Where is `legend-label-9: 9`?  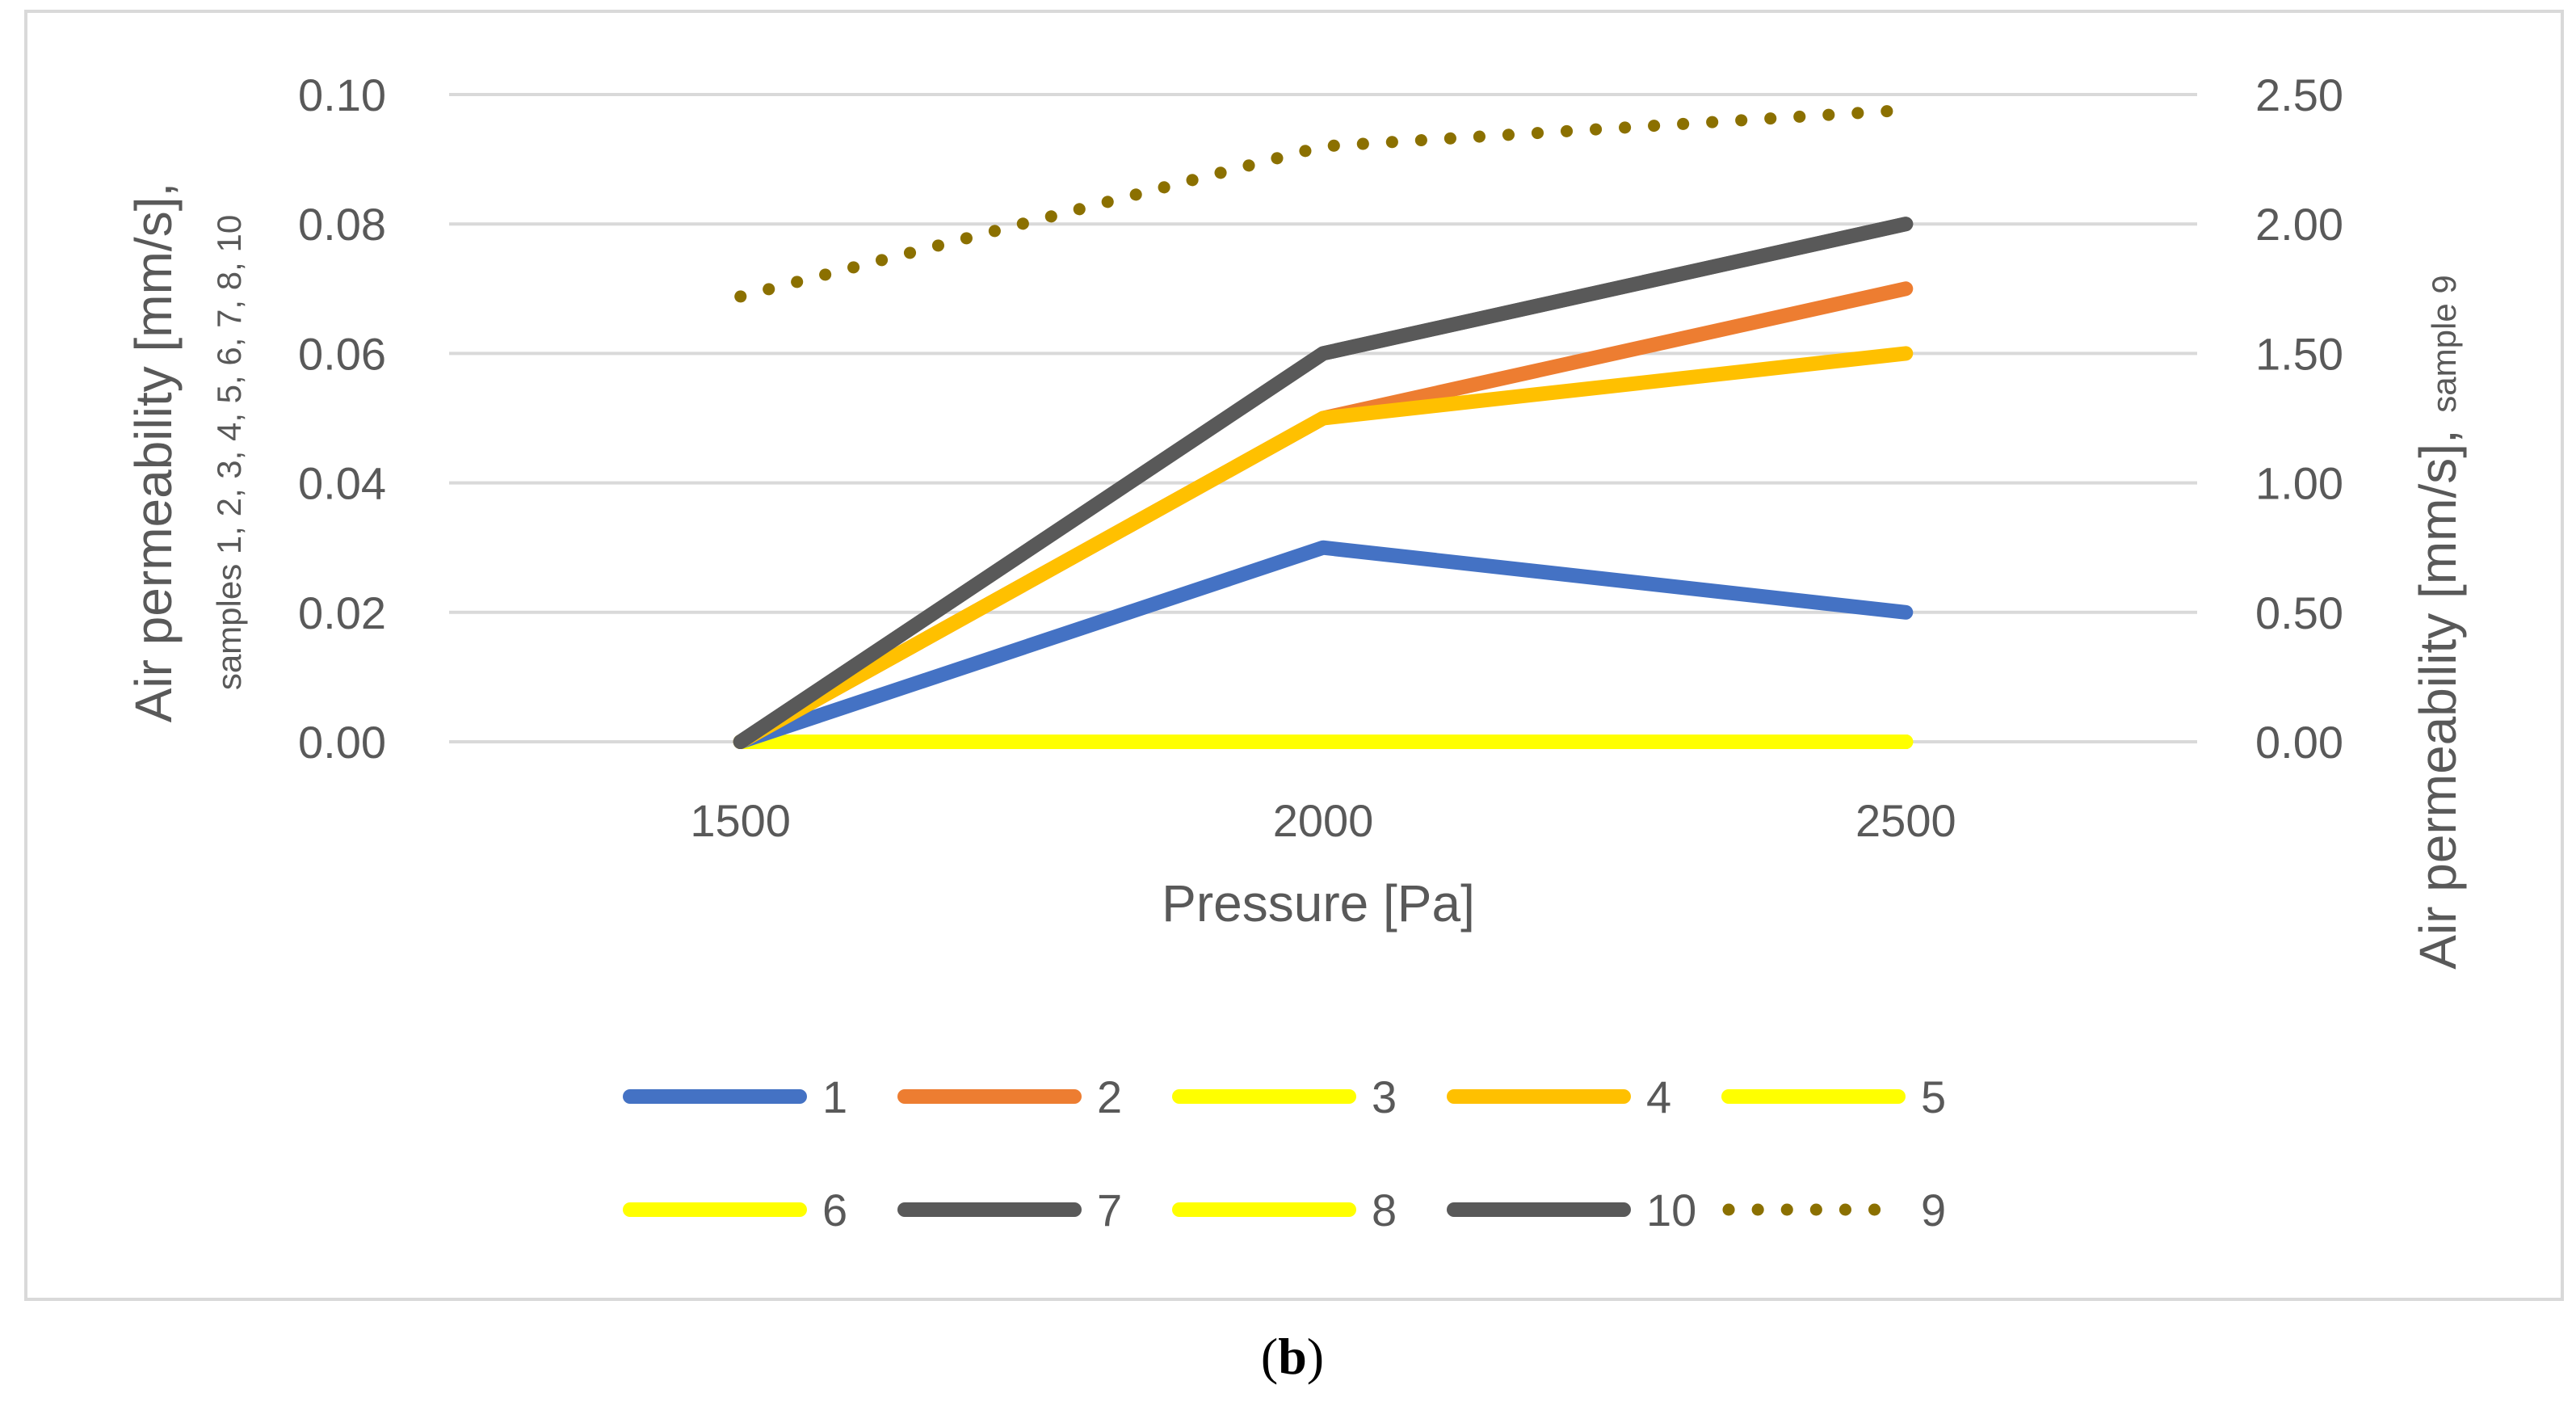 legend-label-9: 9 is located at coordinates (1934, 1210).